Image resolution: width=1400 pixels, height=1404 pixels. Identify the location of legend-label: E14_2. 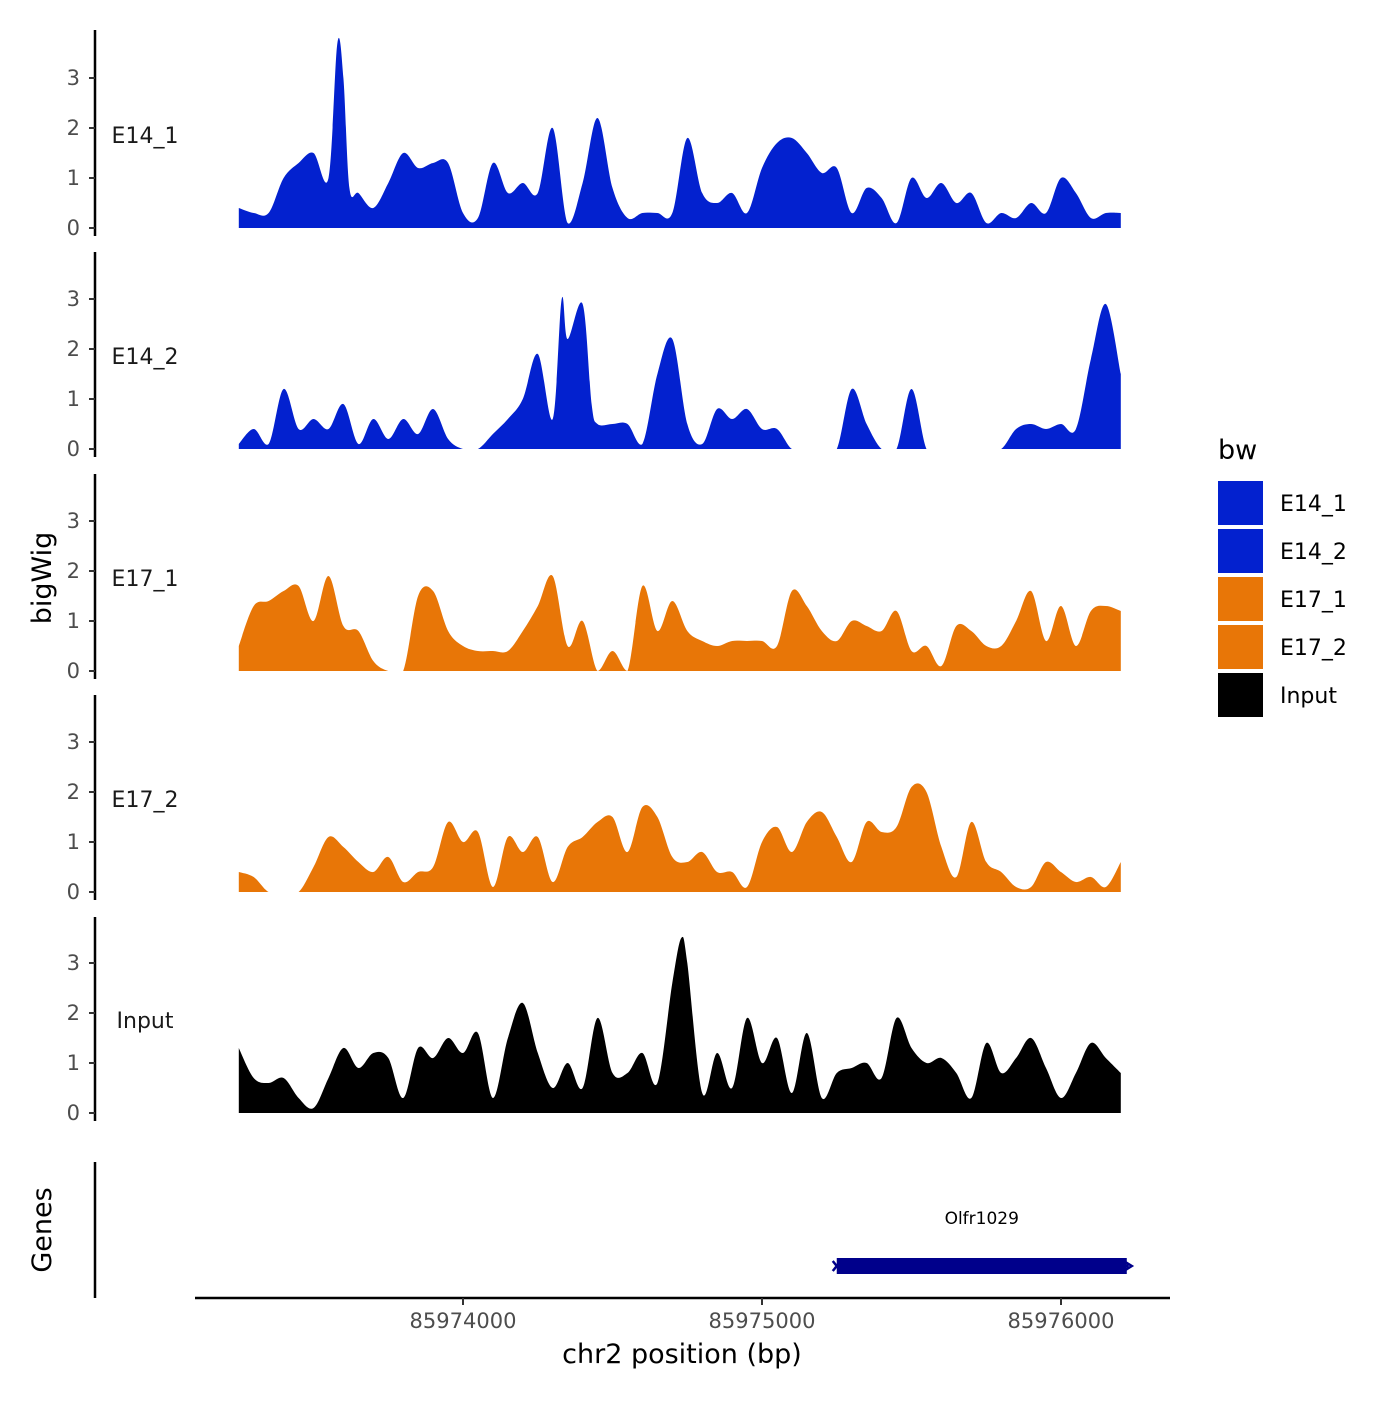
(1313, 552).